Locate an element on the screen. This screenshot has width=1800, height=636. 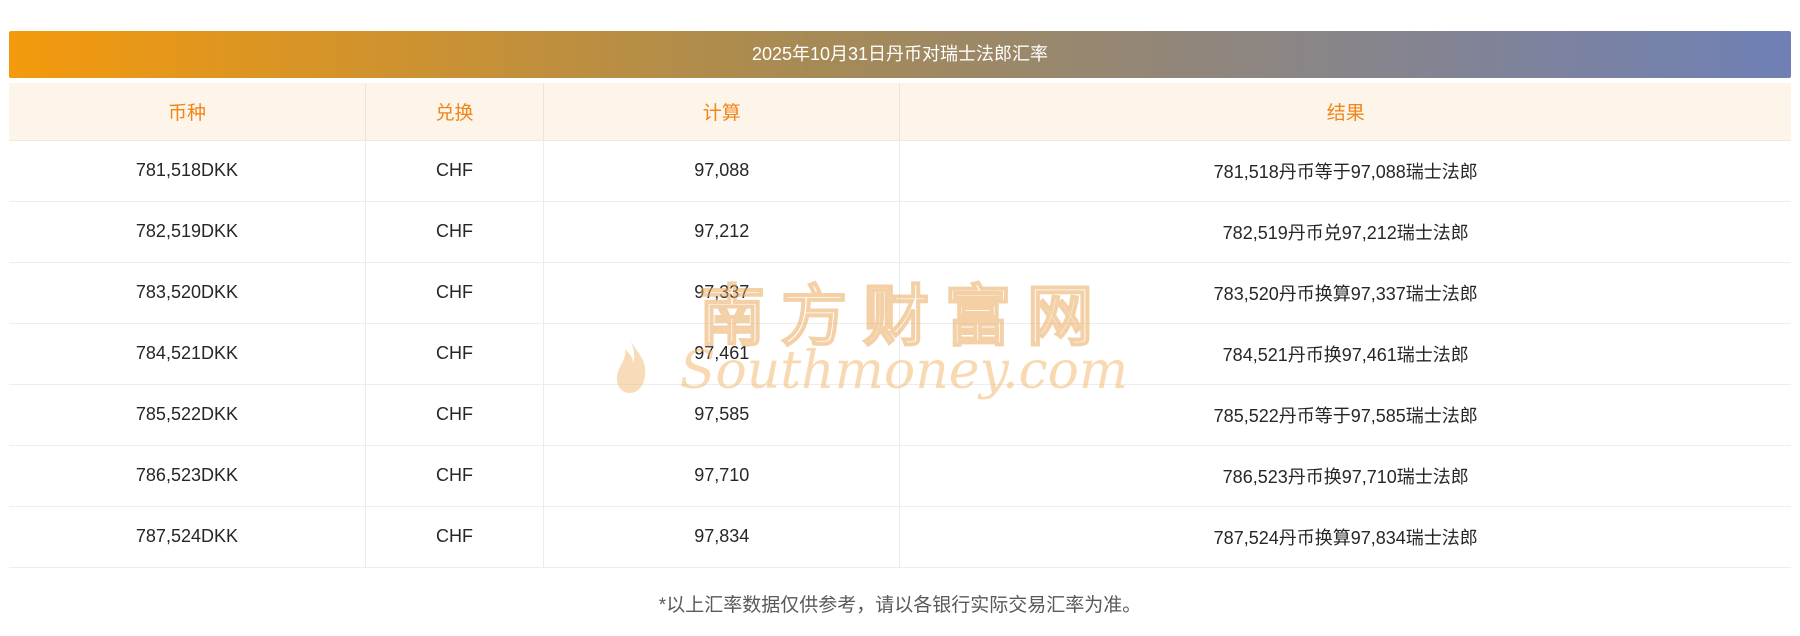
calc-cell: 97,337 is located at coordinates (722, 293).